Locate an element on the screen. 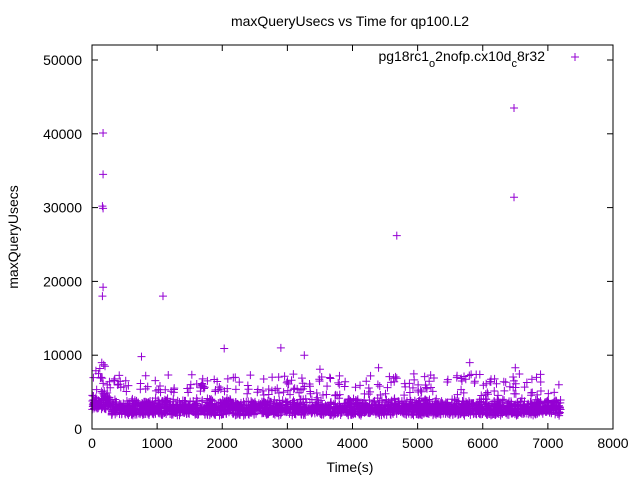 The width and height of the screenshot is (640, 480). y-axis-label: maxQueryUsecs is located at coordinates (13, 236).